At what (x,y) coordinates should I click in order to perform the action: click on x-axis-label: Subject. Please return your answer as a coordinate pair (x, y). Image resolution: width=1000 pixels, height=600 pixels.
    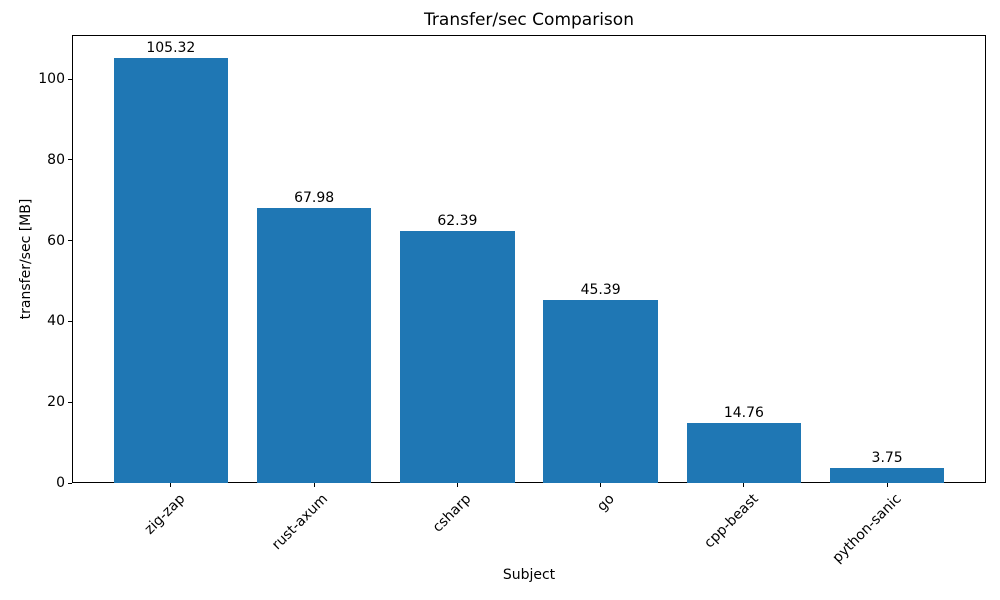
    Looking at the image, I should click on (529, 575).